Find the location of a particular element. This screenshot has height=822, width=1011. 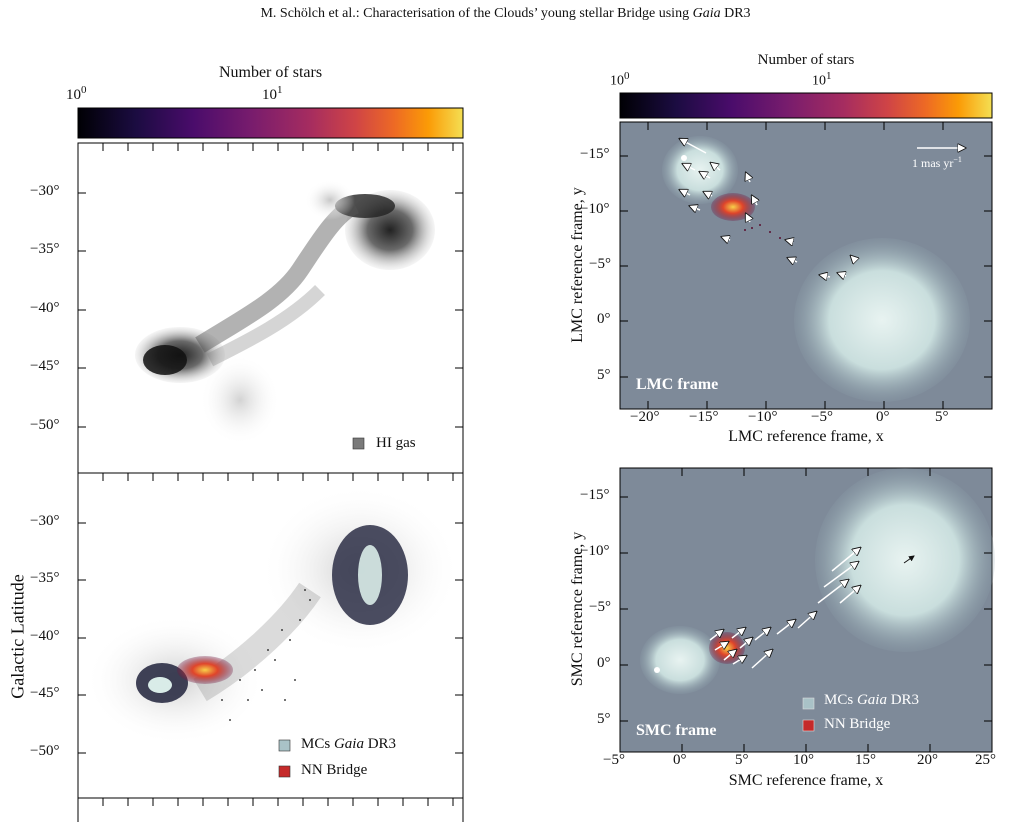

left-colorbar is located at coordinates (270, 123).